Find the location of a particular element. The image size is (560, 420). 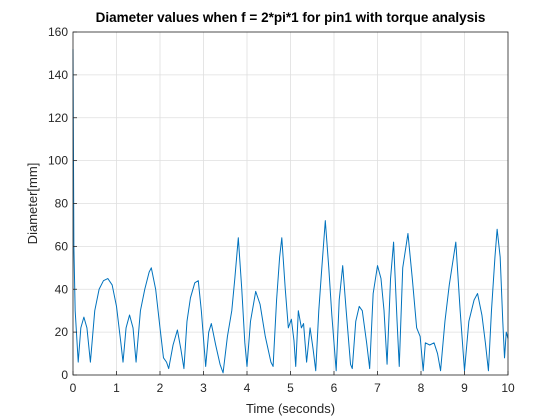

y-tick-label: 0 is located at coordinates (64, 375).